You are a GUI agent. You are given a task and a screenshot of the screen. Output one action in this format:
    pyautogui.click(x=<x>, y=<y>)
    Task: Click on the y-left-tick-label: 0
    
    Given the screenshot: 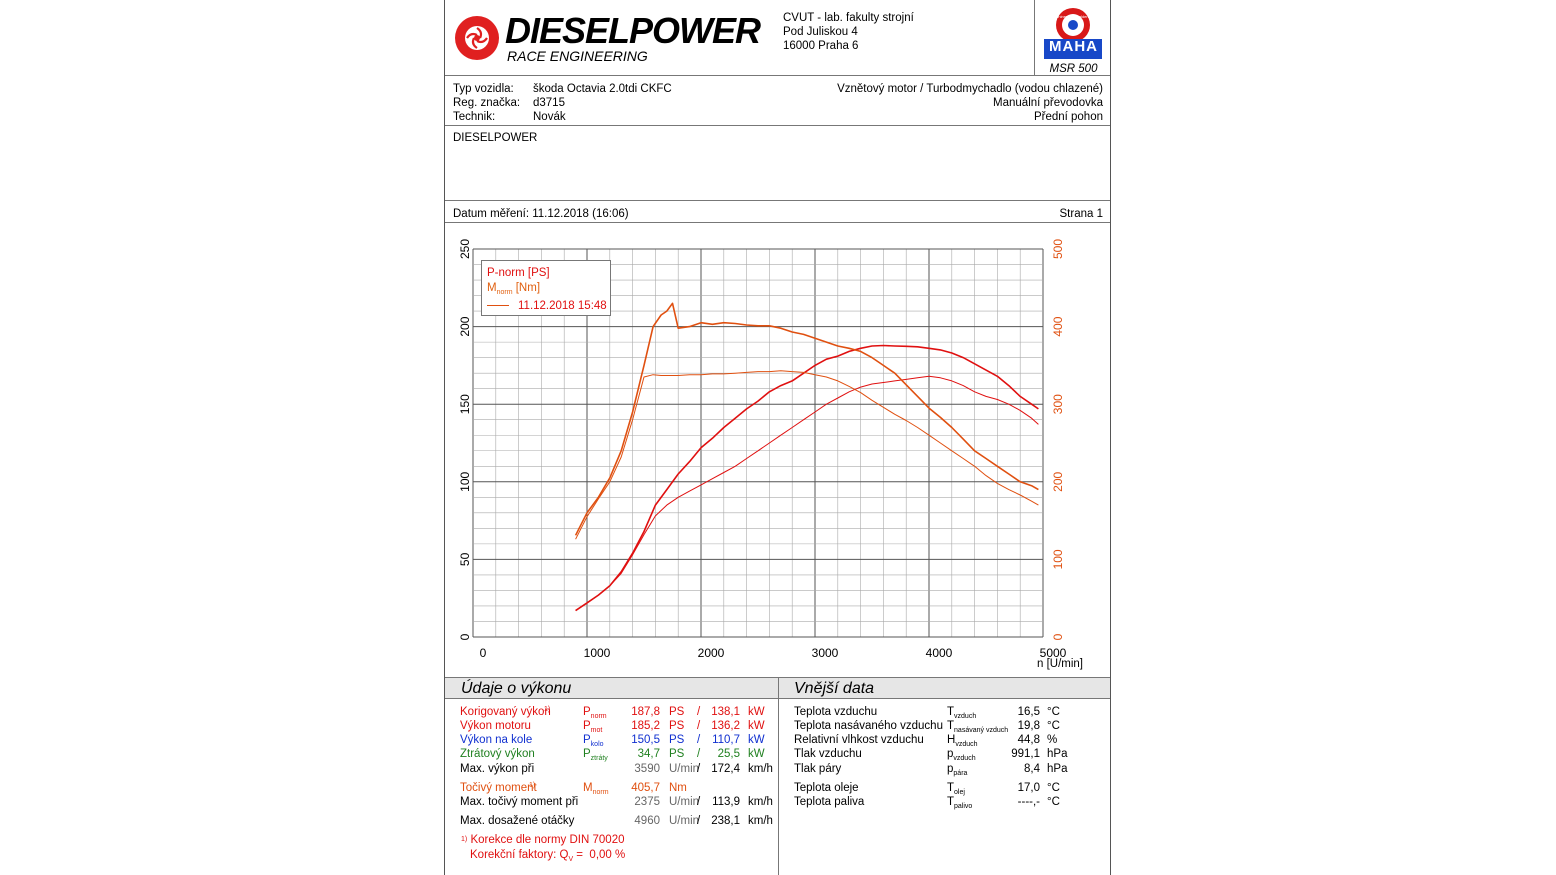 What is the action you would take?
    pyautogui.click(x=465, y=636)
    